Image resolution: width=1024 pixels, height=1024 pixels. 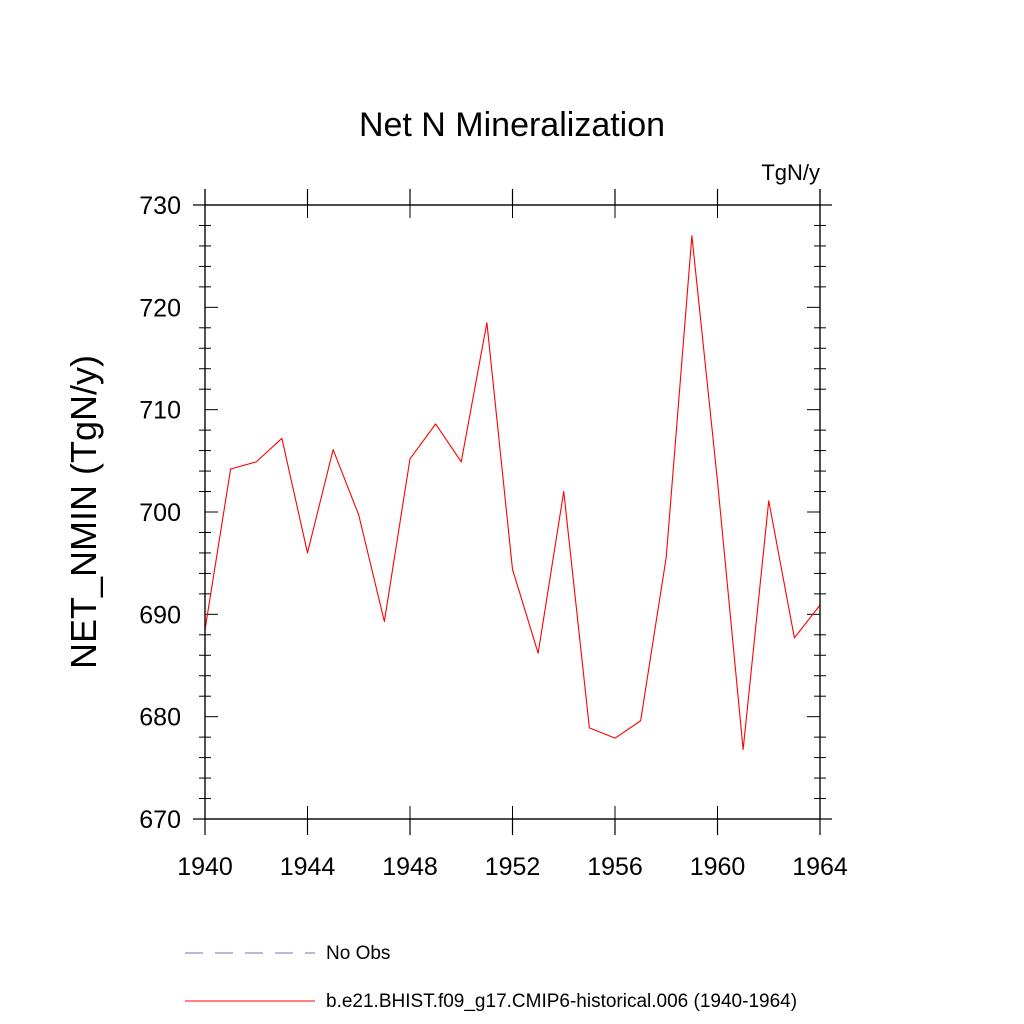 What do you see at coordinates (160, 411) in the screenshot?
I see `y-tick-label: 710` at bounding box center [160, 411].